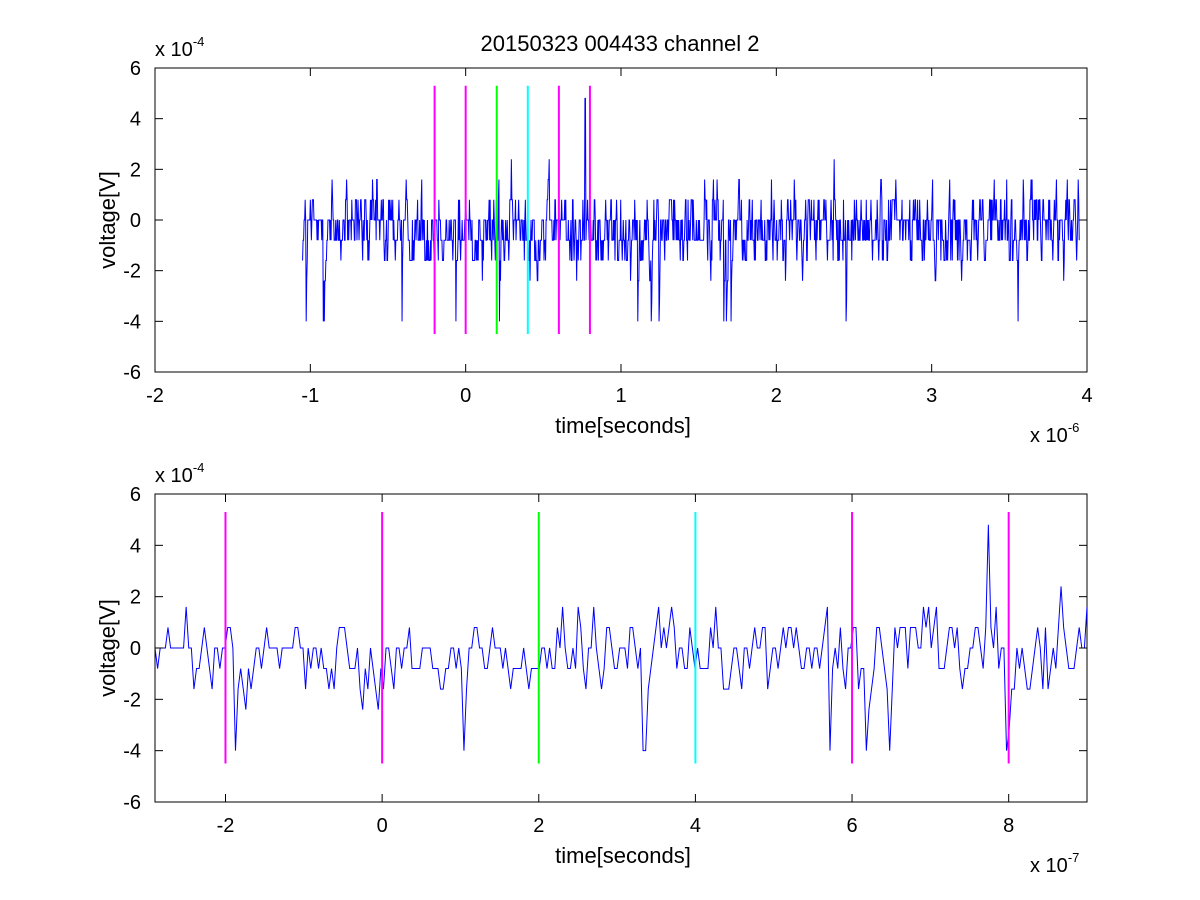 The width and height of the screenshot is (1200, 900). I want to click on figure-title: 20150323 004433 channel 2, so click(620, 43).